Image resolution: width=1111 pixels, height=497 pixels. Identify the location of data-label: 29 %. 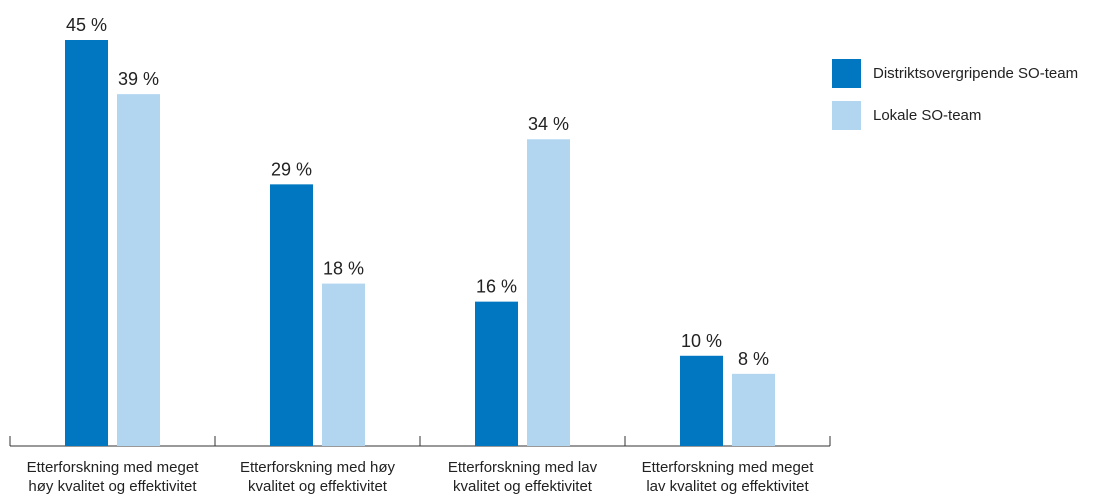
(291, 169).